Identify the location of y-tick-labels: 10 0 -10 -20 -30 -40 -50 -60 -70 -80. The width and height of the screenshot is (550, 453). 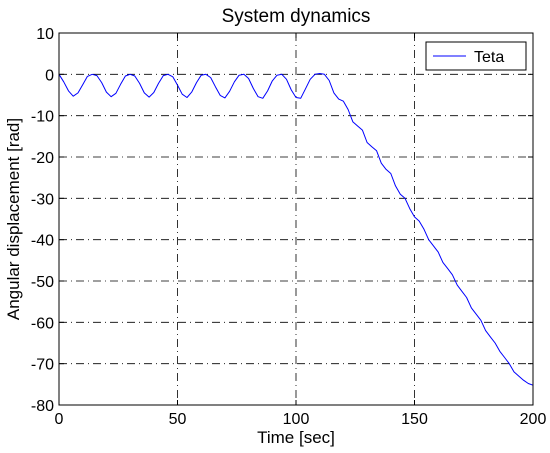
(42, 220).